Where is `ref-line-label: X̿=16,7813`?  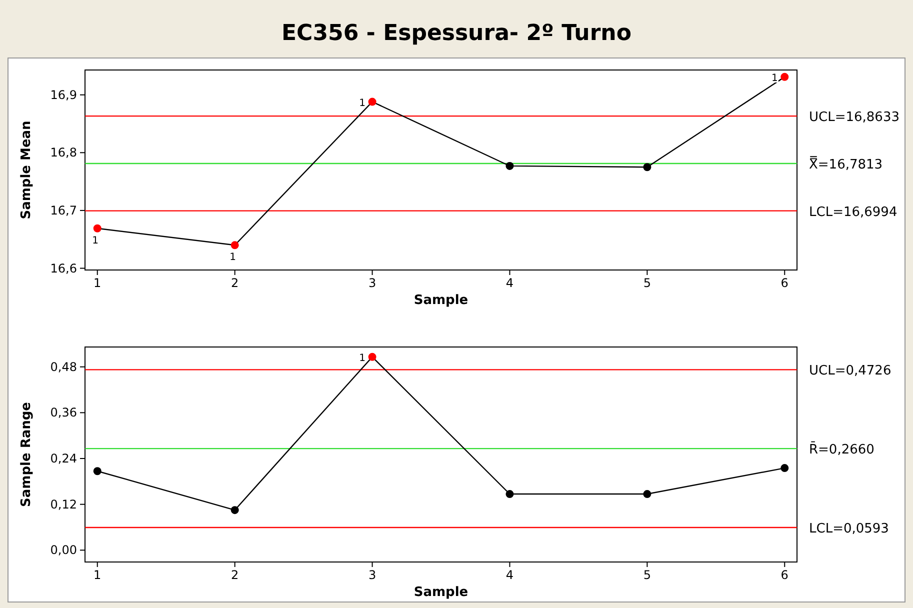 ref-line-label: X̿=16,7813 is located at coordinates (846, 164).